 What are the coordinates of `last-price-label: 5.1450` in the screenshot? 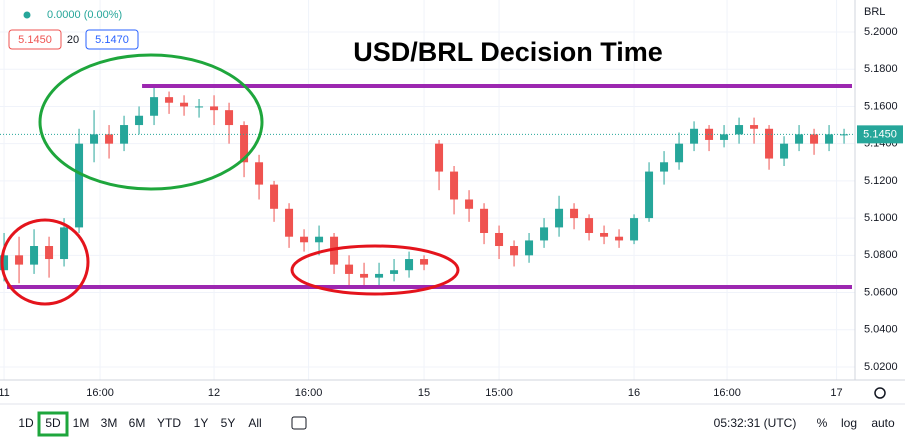 It's located at (880, 134).